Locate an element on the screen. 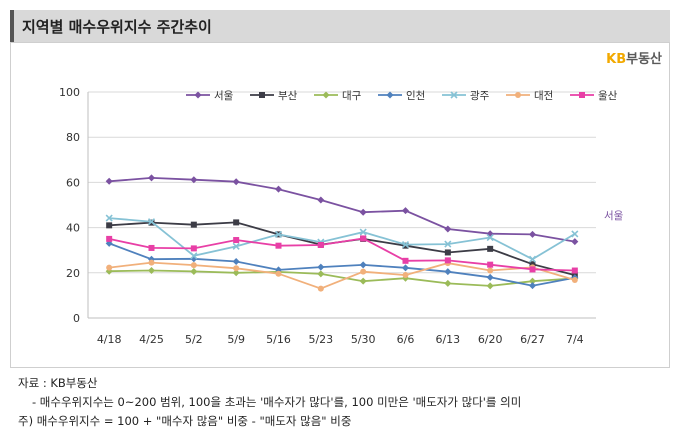 This screenshot has width=680, height=437. x-tick-label: 4/25 is located at coordinates (151, 339).